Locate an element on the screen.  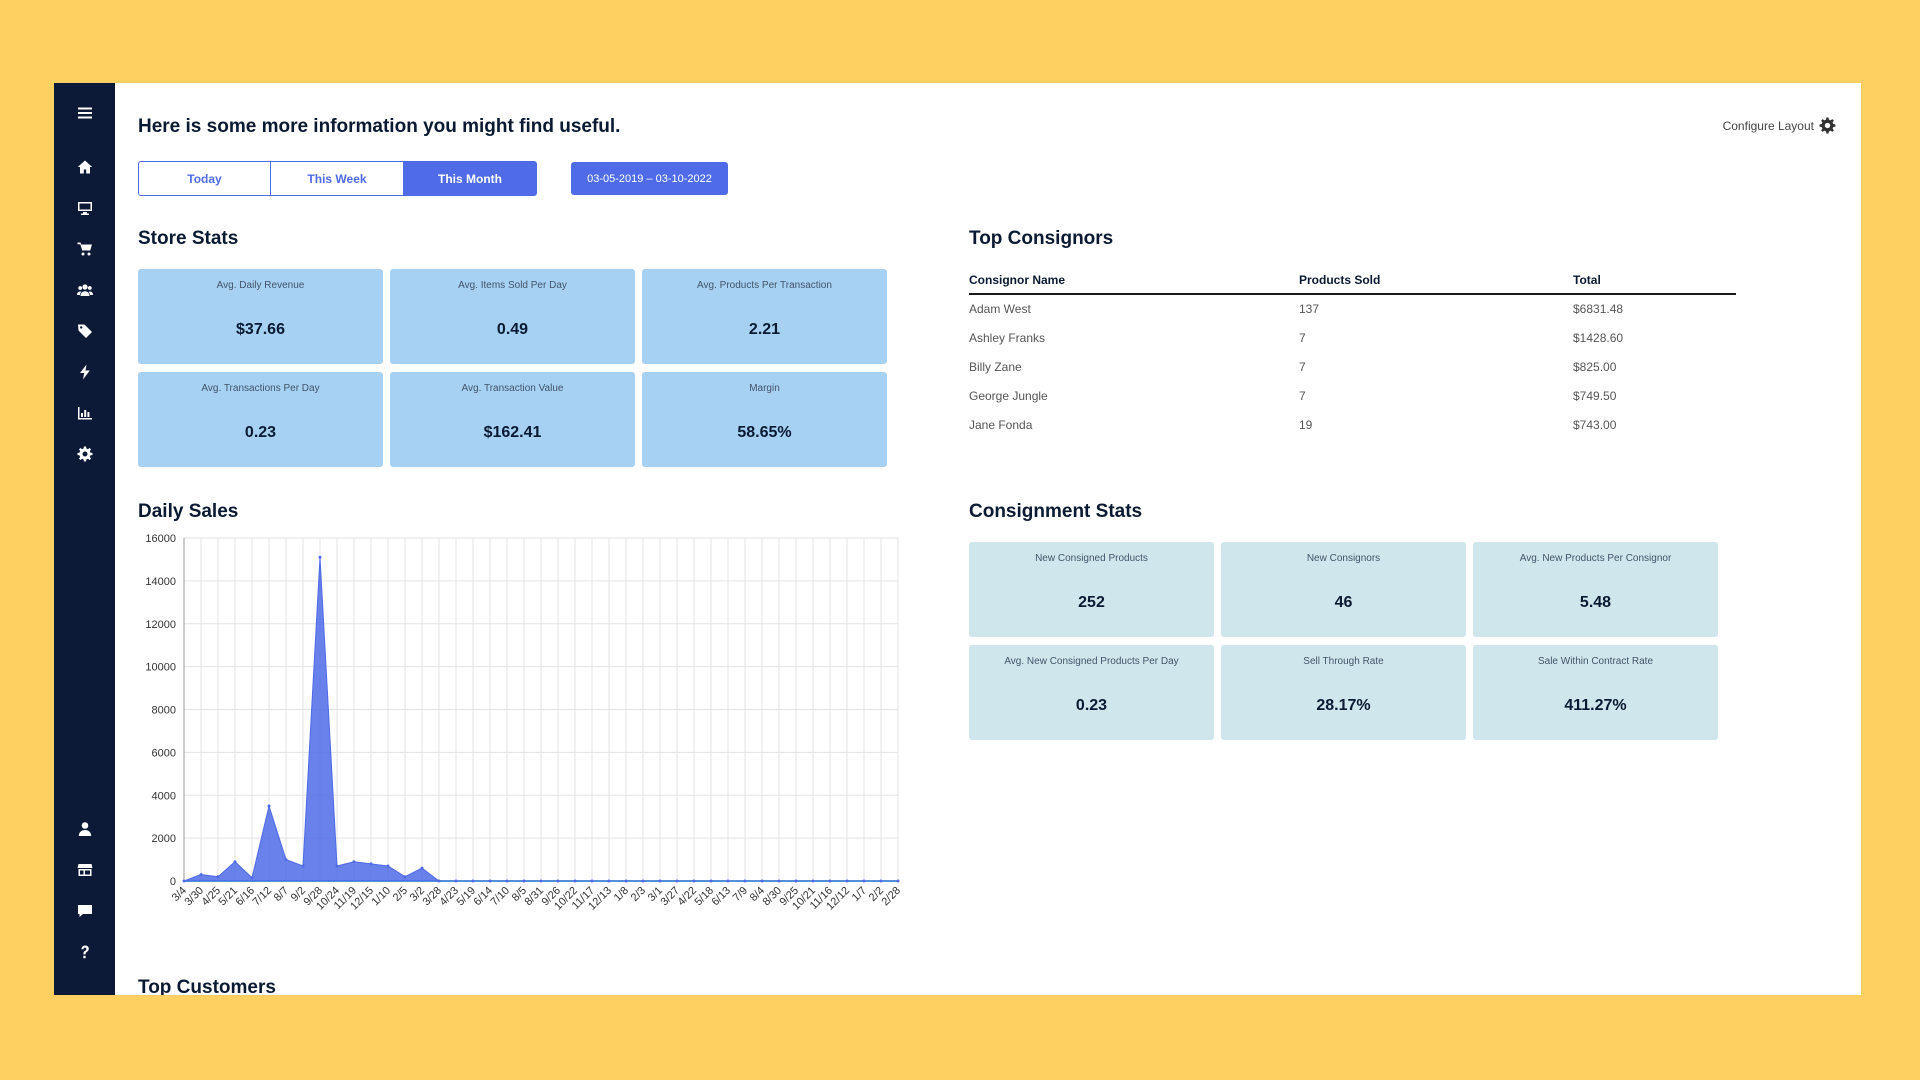
home-icon is located at coordinates (84, 167).